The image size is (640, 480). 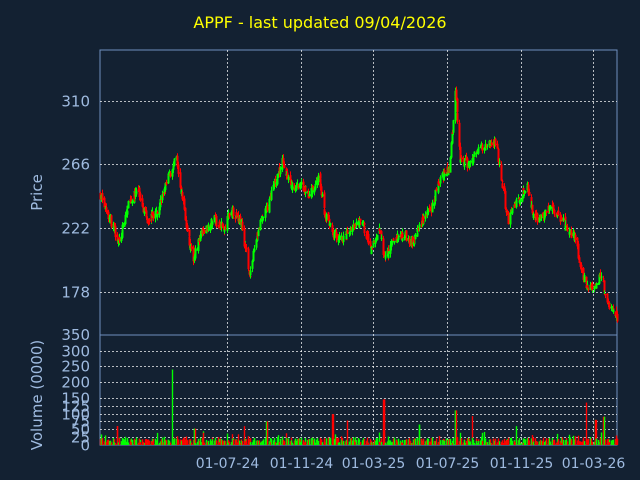 I want to click on volume-tick-label: 150, so click(x=75, y=399).